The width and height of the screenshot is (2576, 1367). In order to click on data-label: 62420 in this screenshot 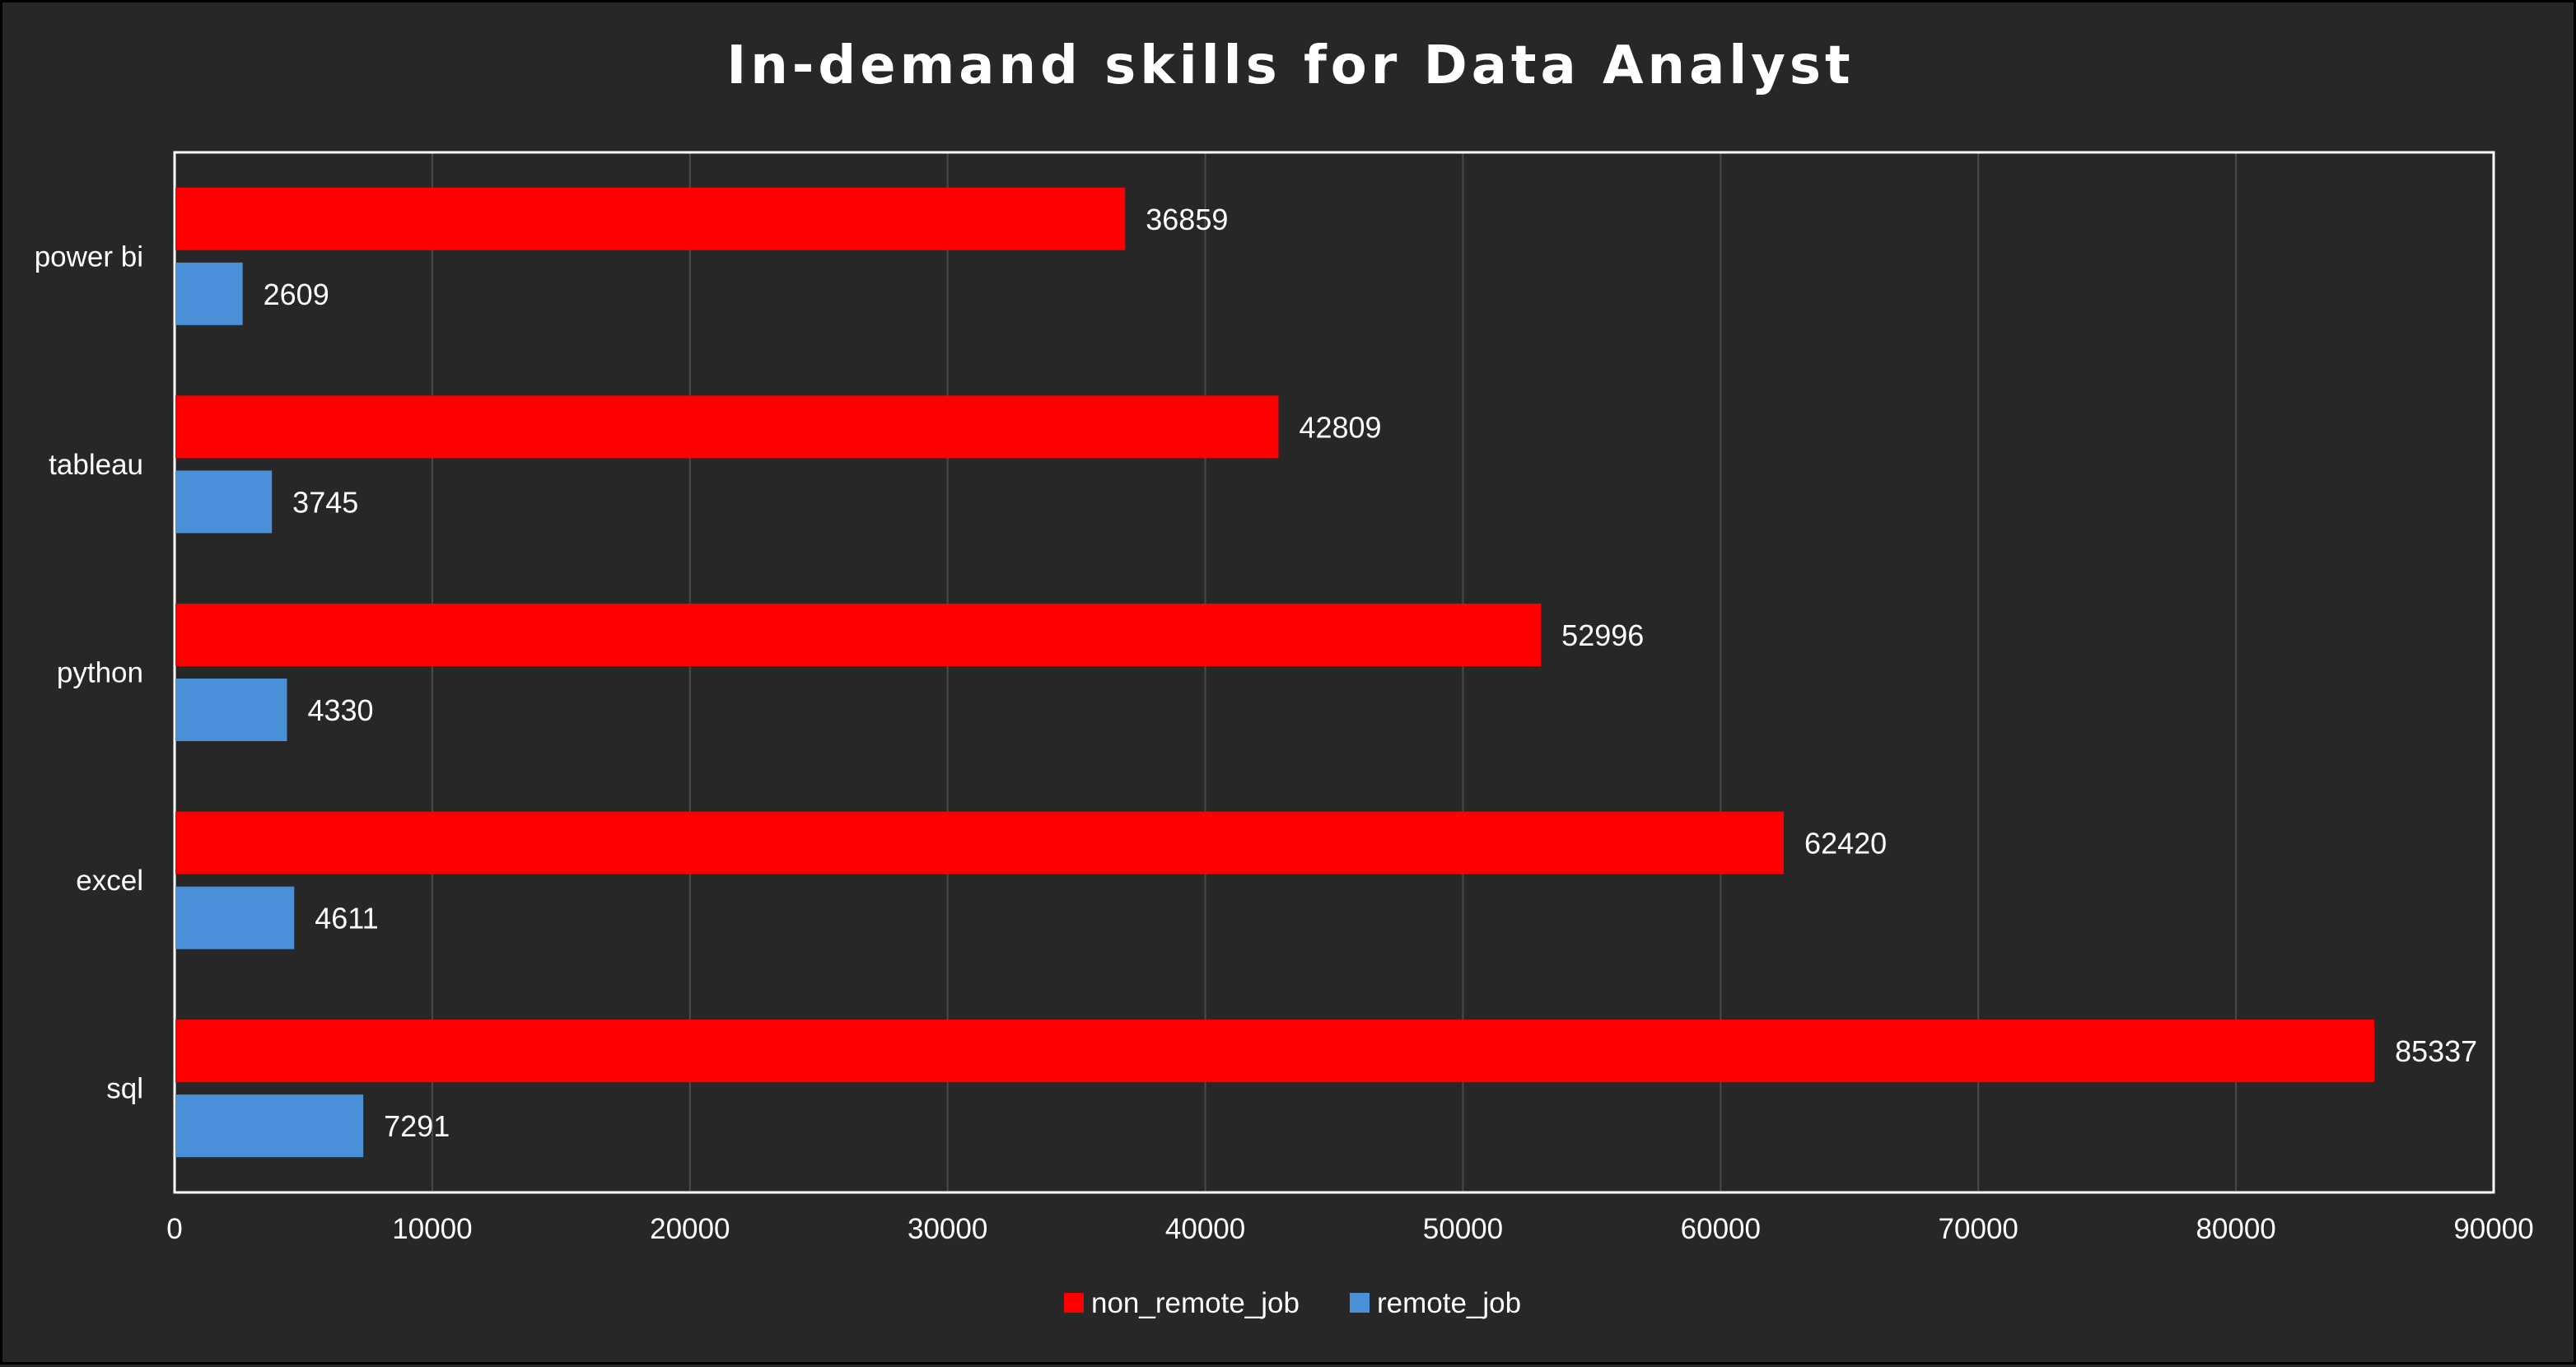, I will do `click(1845, 844)`.